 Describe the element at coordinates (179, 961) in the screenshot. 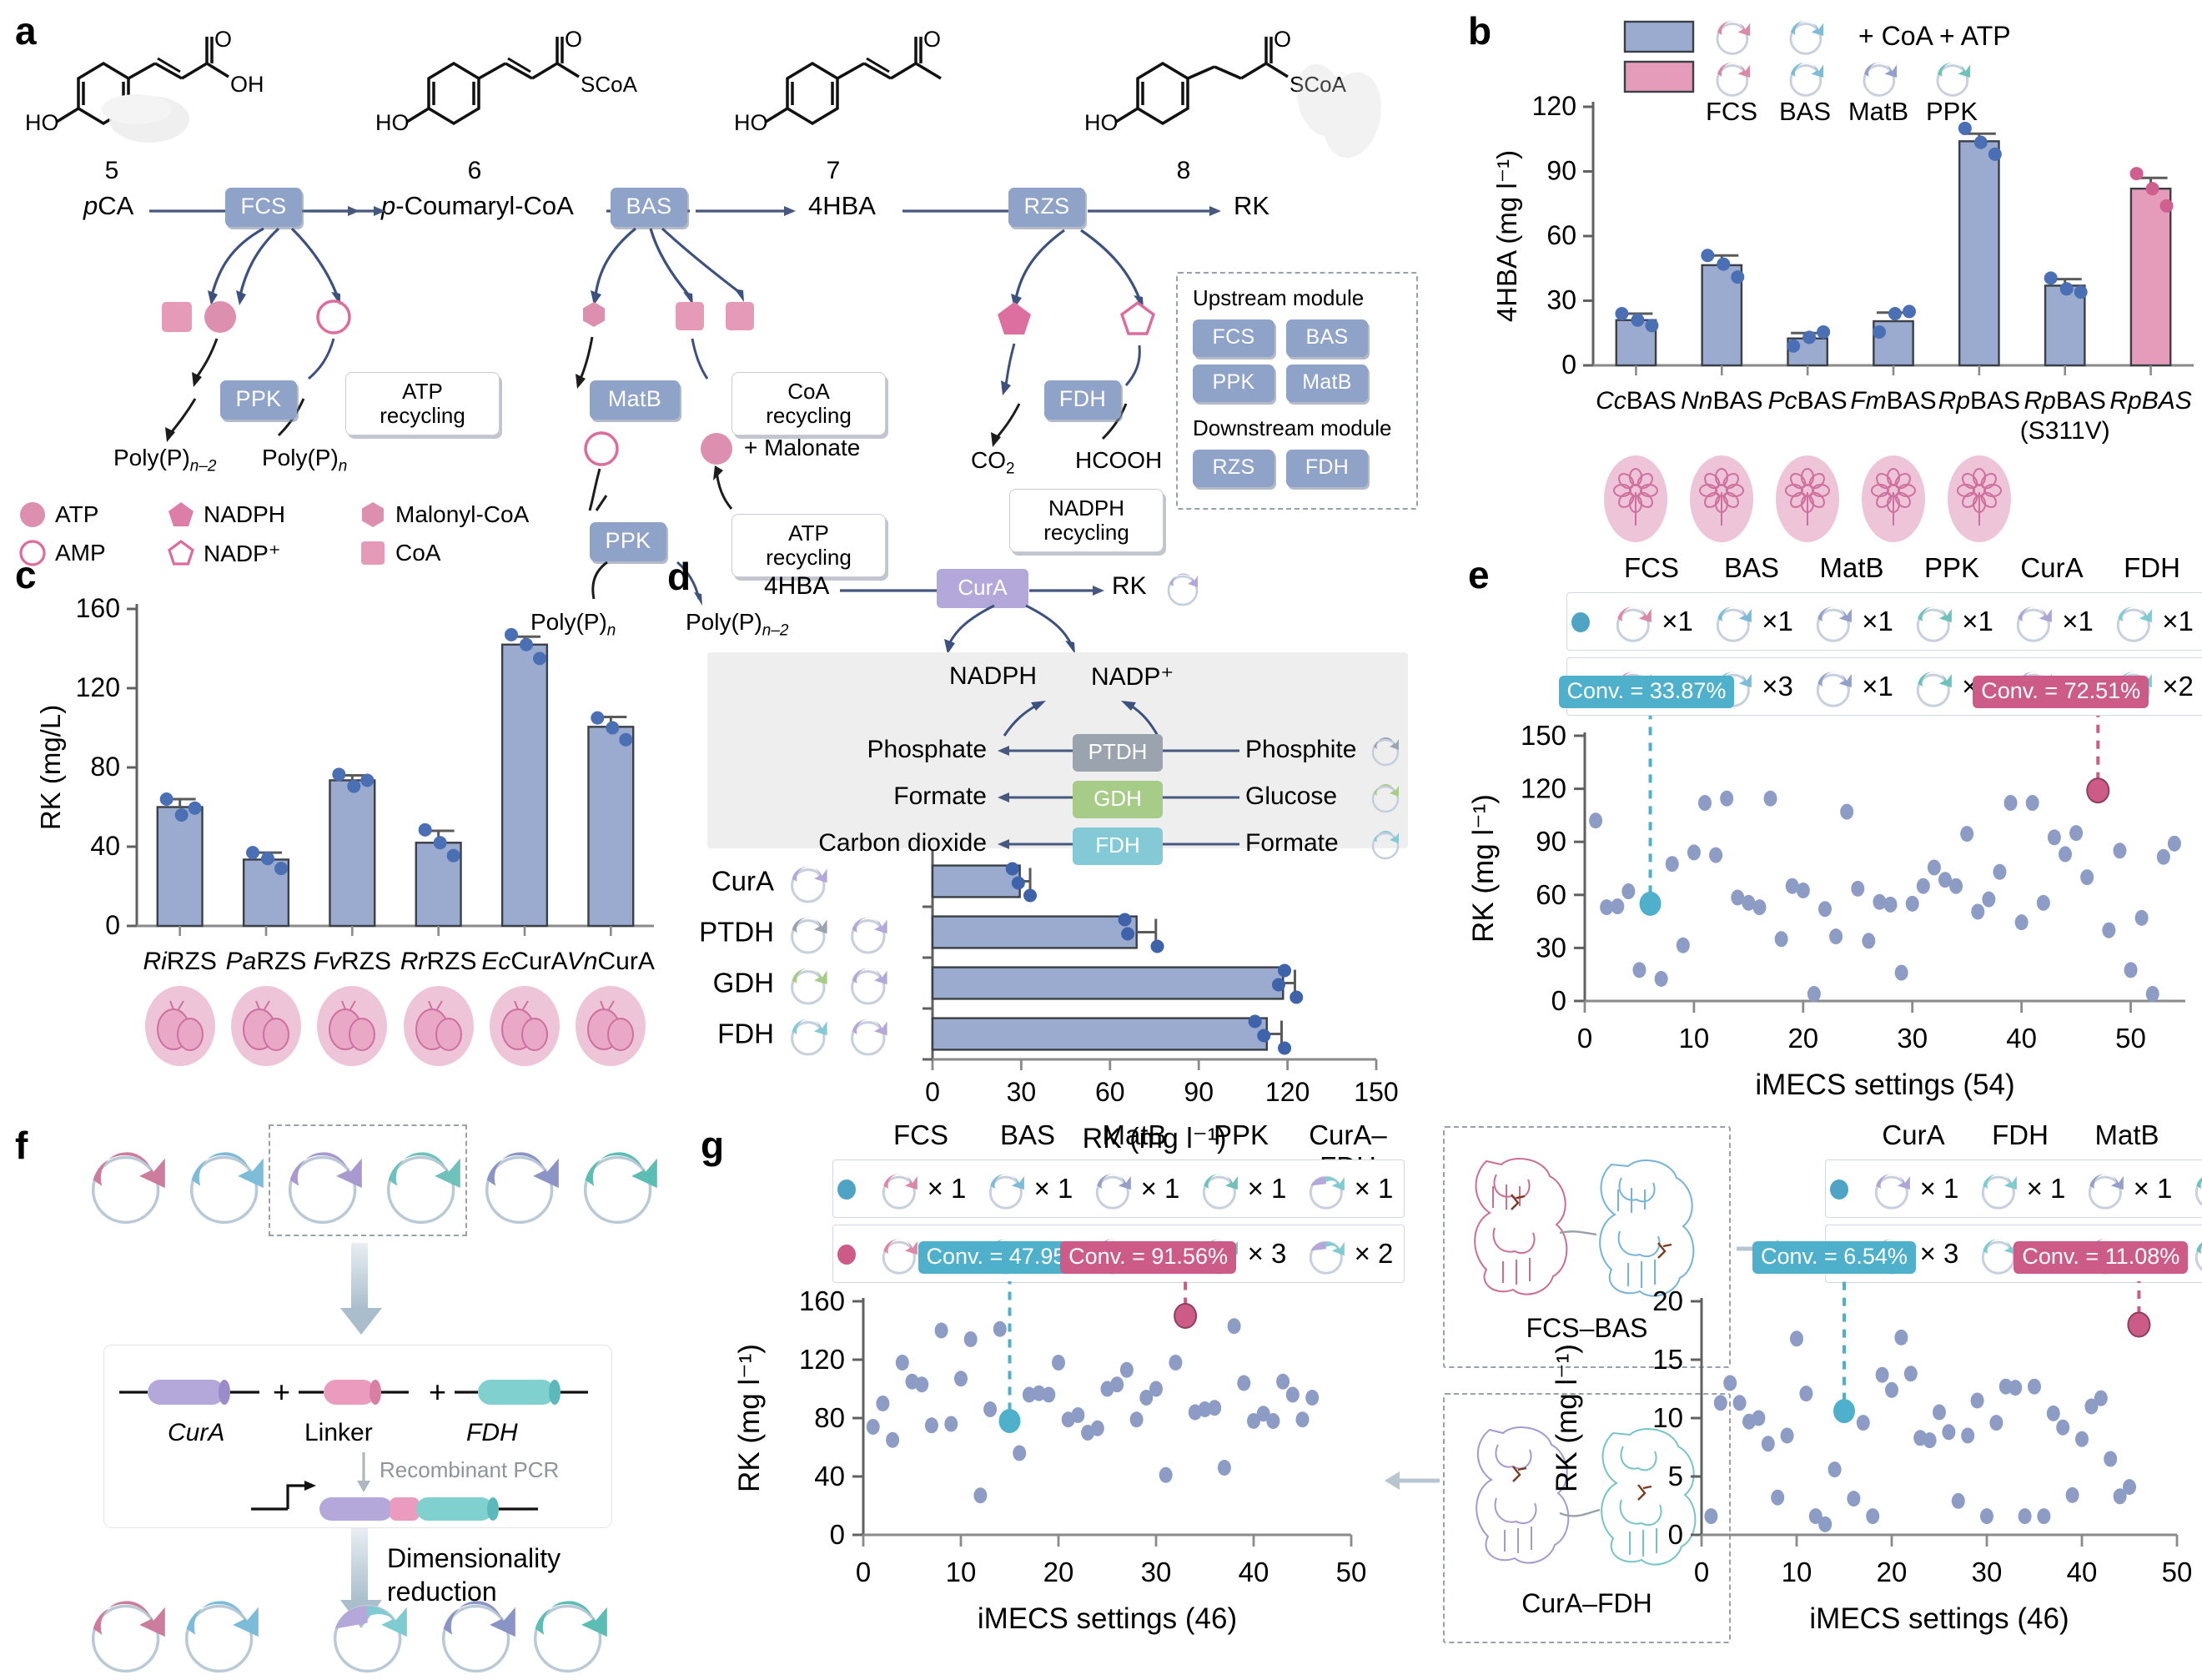

I see `svg-text: RiRZS` at that location.